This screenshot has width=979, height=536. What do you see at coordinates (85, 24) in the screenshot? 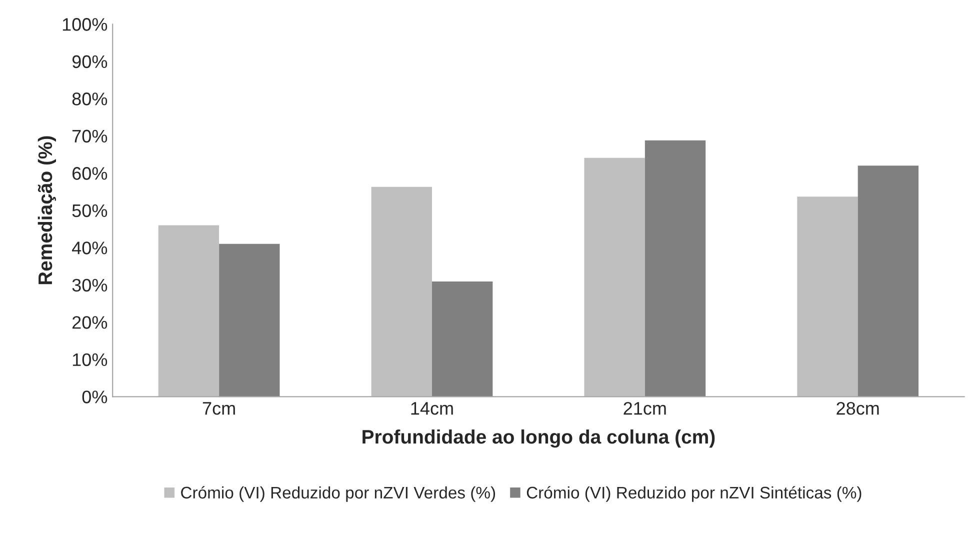
I see `y-tick-label: 100%` at bounding box center [85, 24].